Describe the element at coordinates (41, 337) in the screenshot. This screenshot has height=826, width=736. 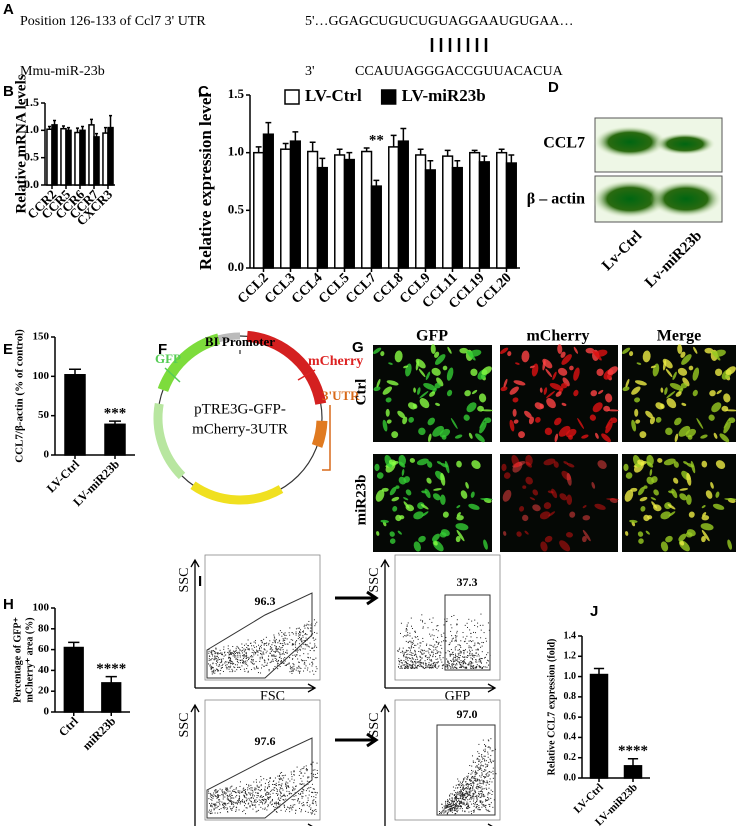
I see `y-tick-label: 150` at that location.